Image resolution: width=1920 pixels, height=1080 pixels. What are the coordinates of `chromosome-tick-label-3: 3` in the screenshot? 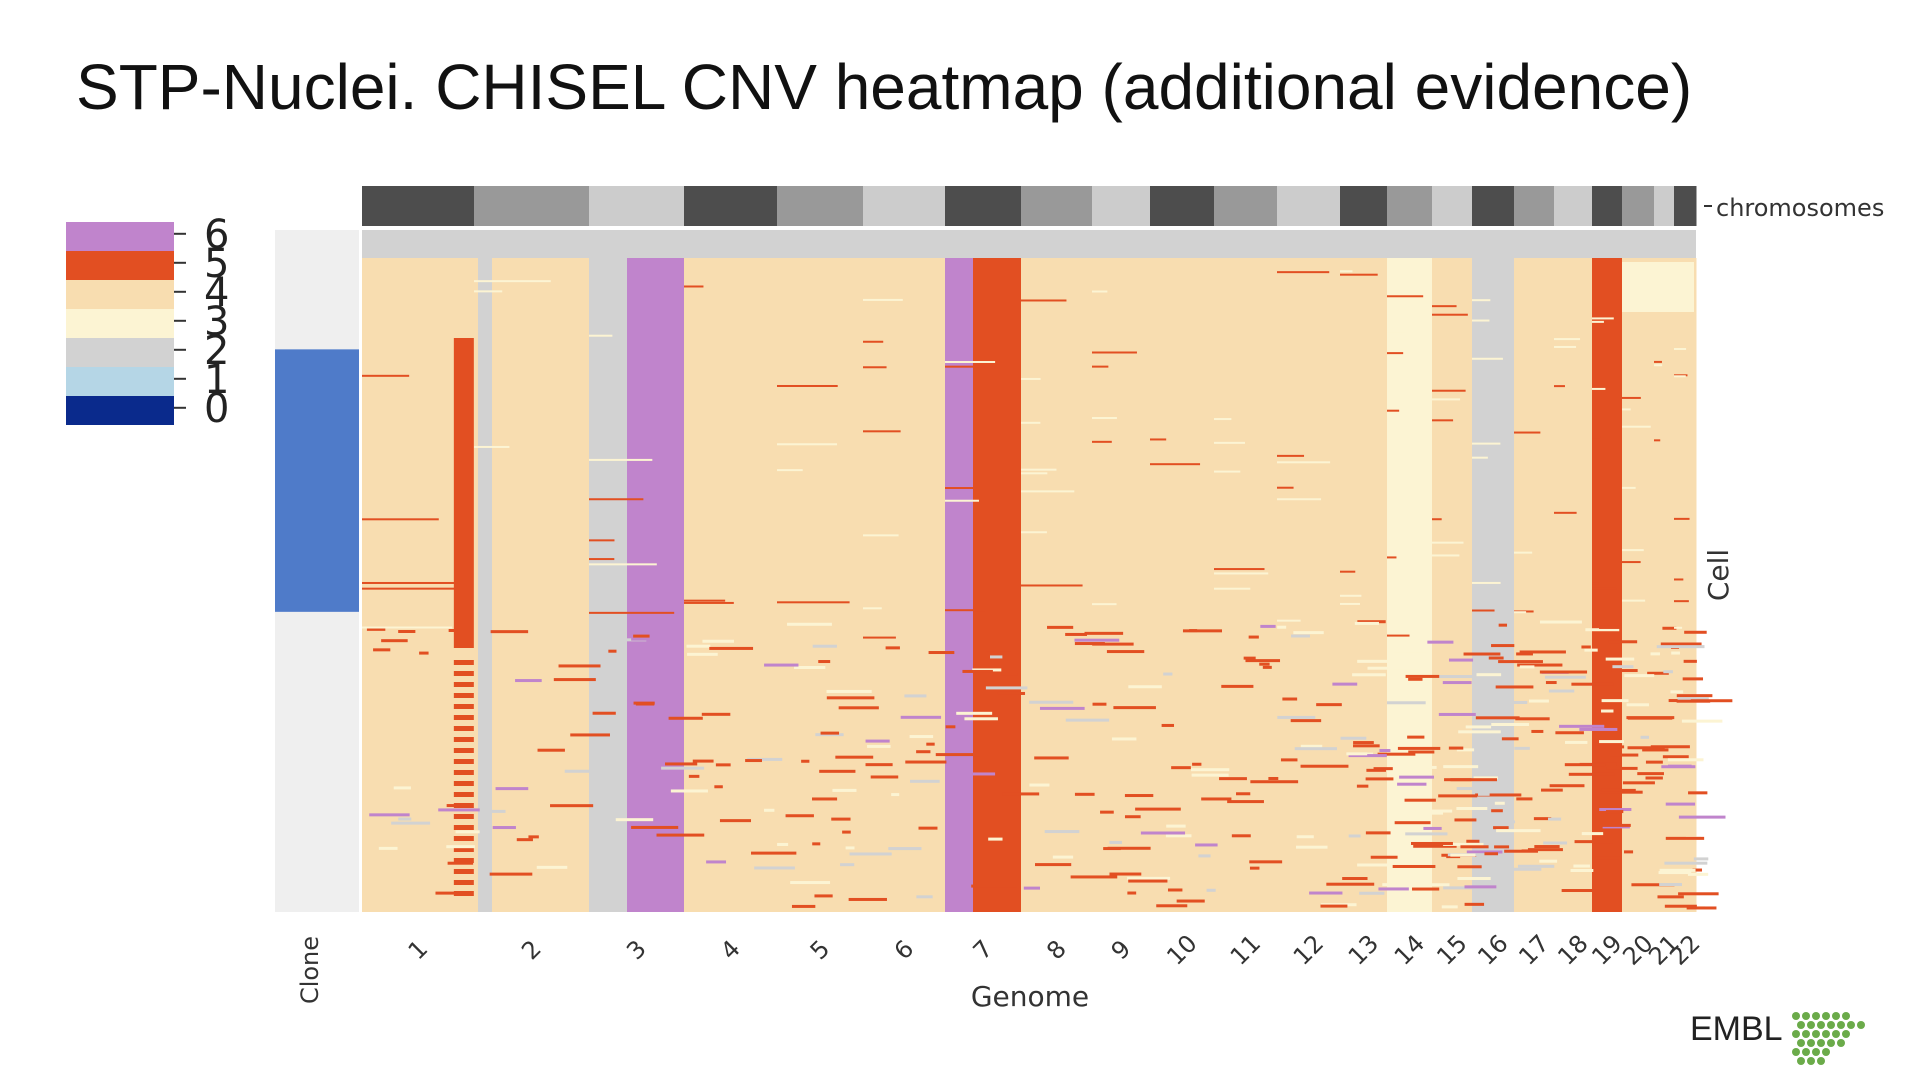 It's located at (636, 950).